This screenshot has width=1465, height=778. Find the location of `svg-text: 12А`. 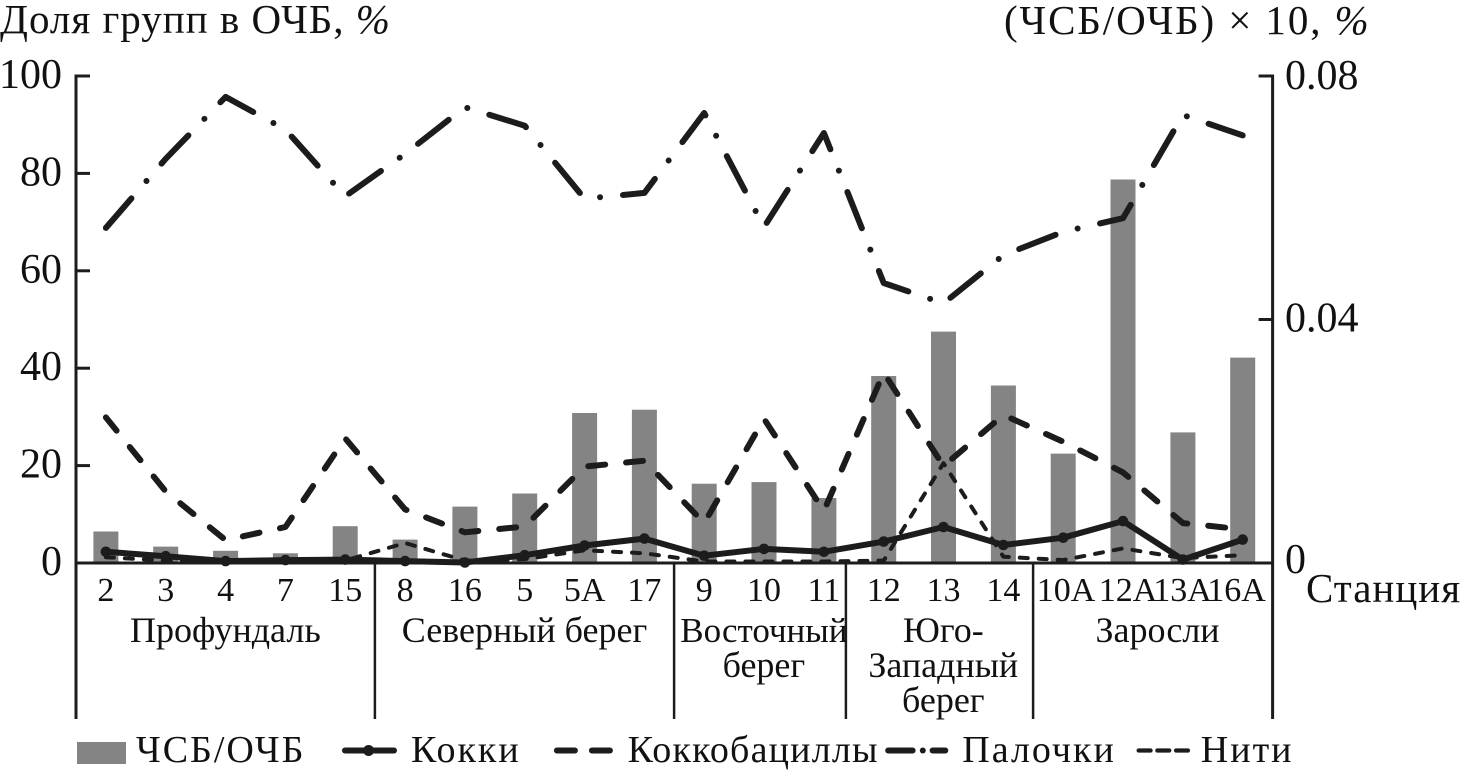

svg-text: 12А is located at coordinates (1128, 590).